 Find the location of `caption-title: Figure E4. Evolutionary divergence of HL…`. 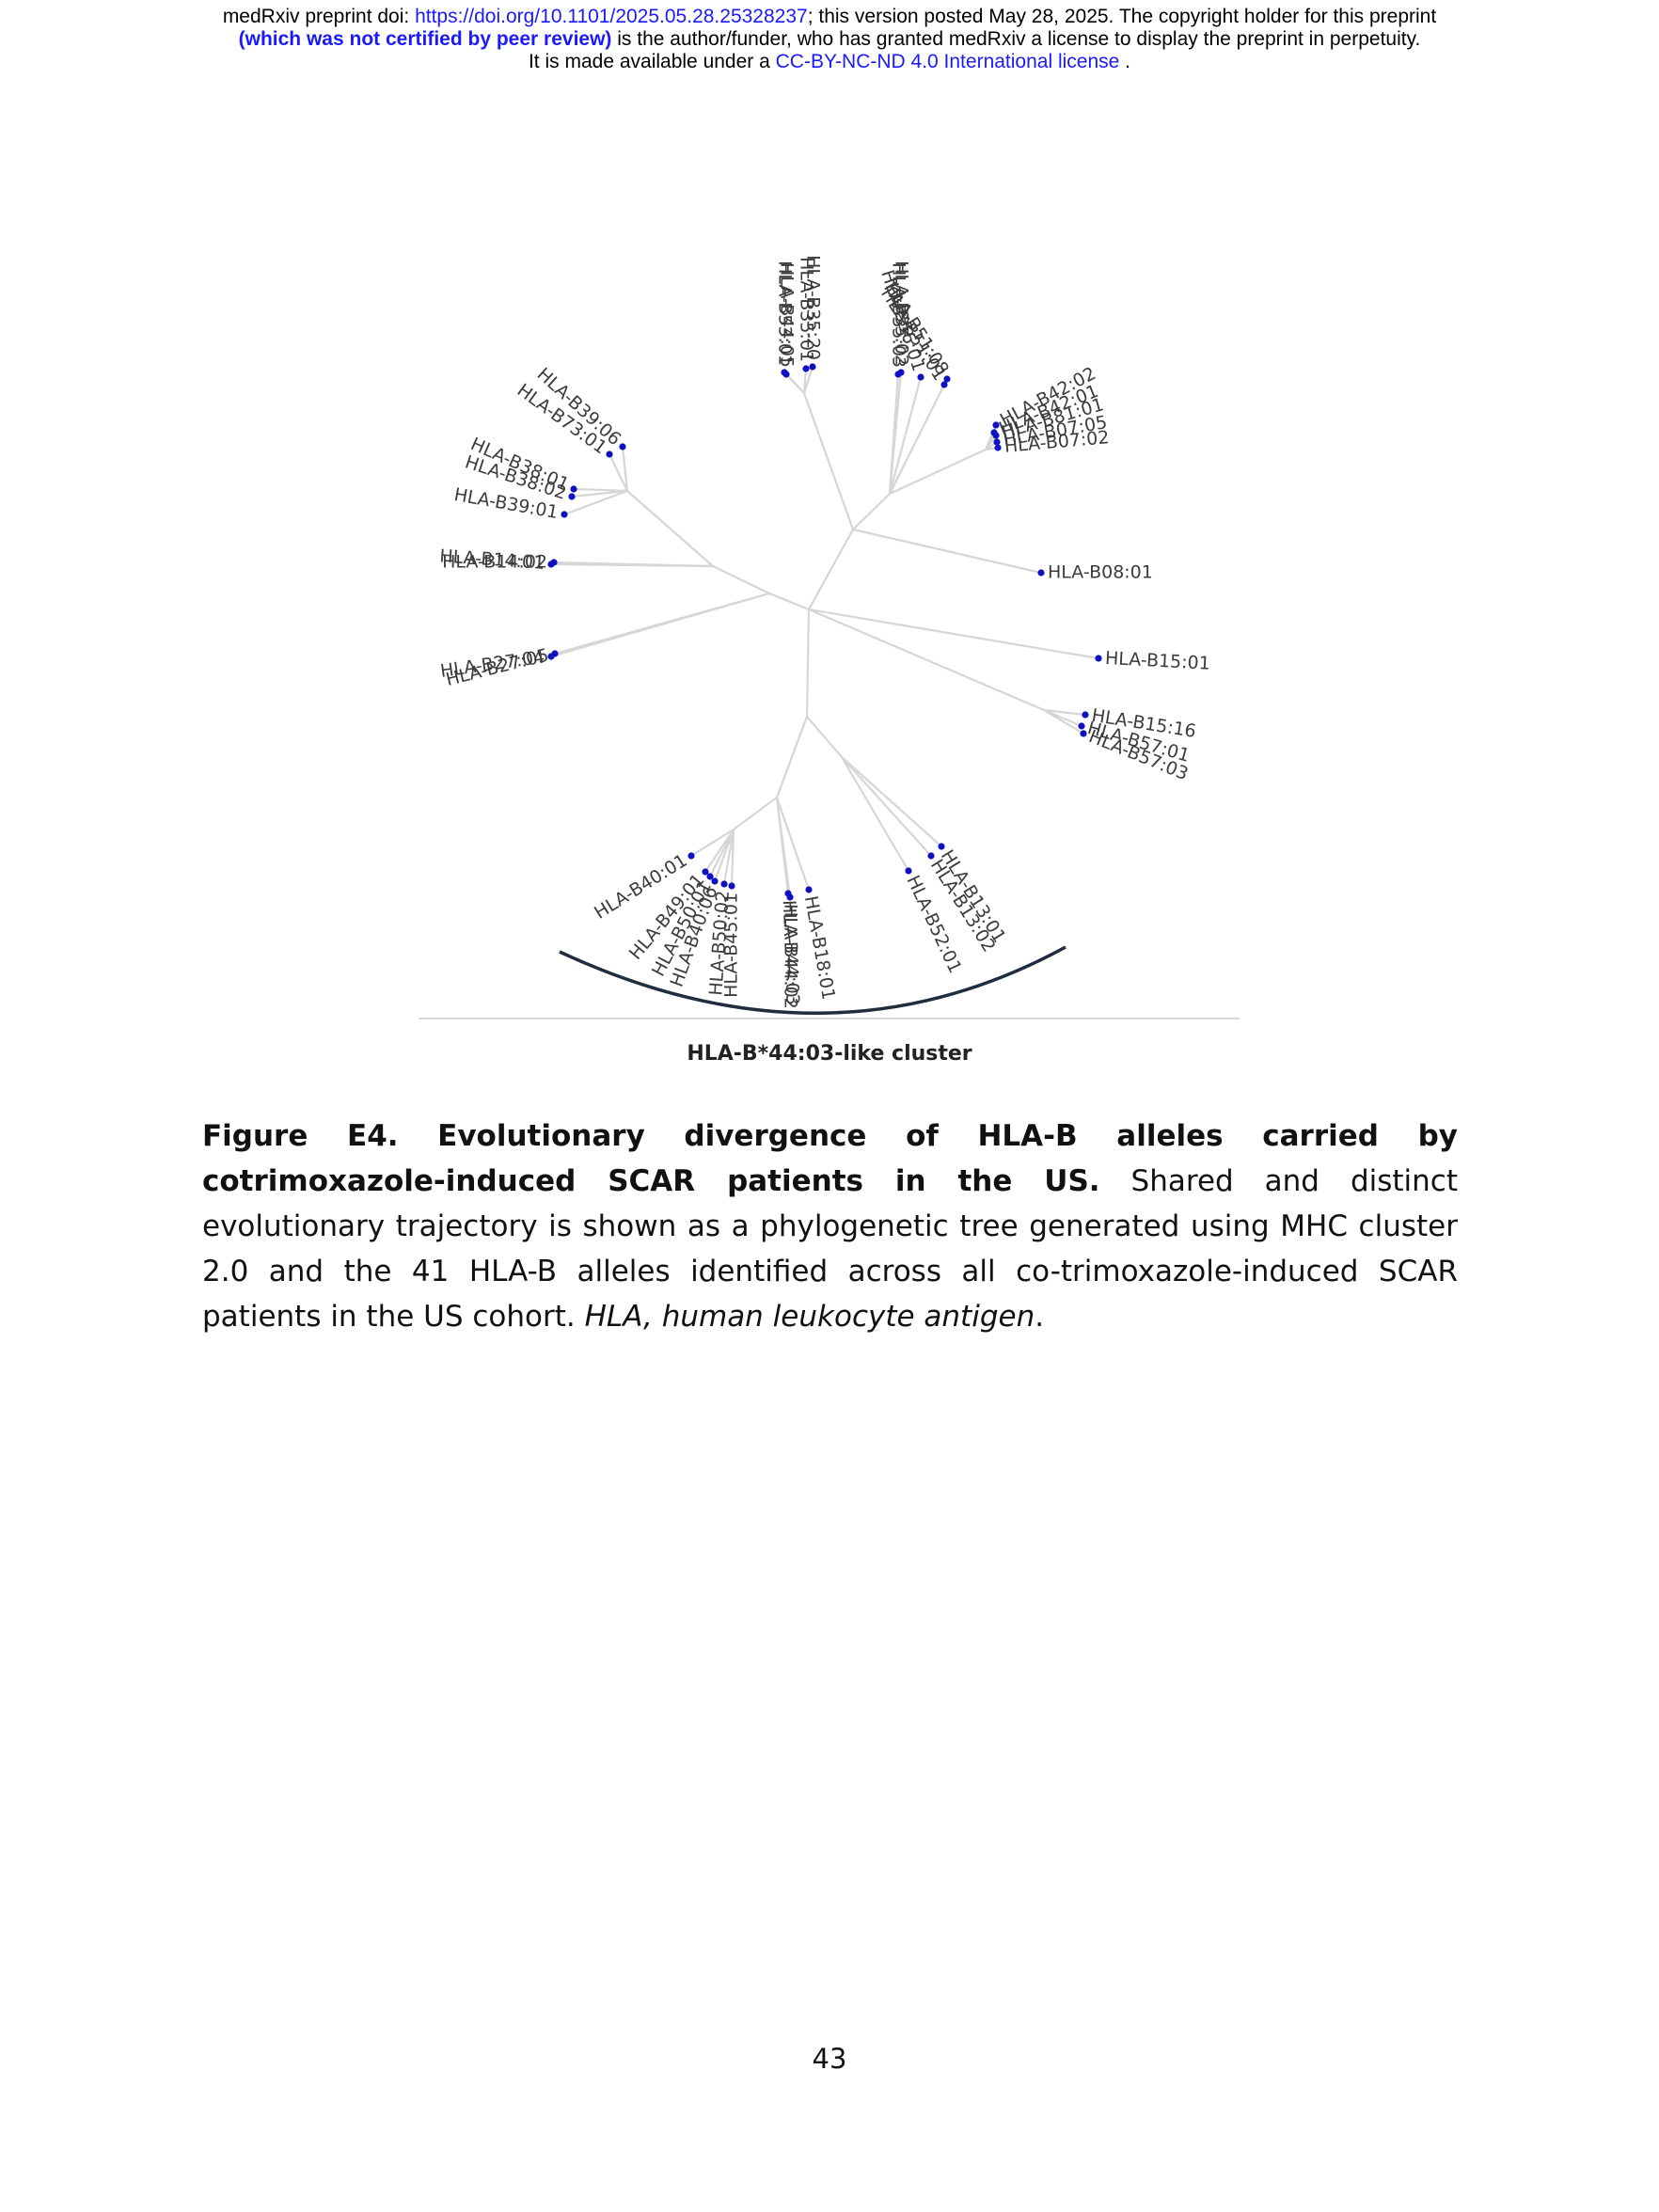

caption-title: Figure E4. Evolutionary divergence of HL… is located at coordinates (830, 1158).